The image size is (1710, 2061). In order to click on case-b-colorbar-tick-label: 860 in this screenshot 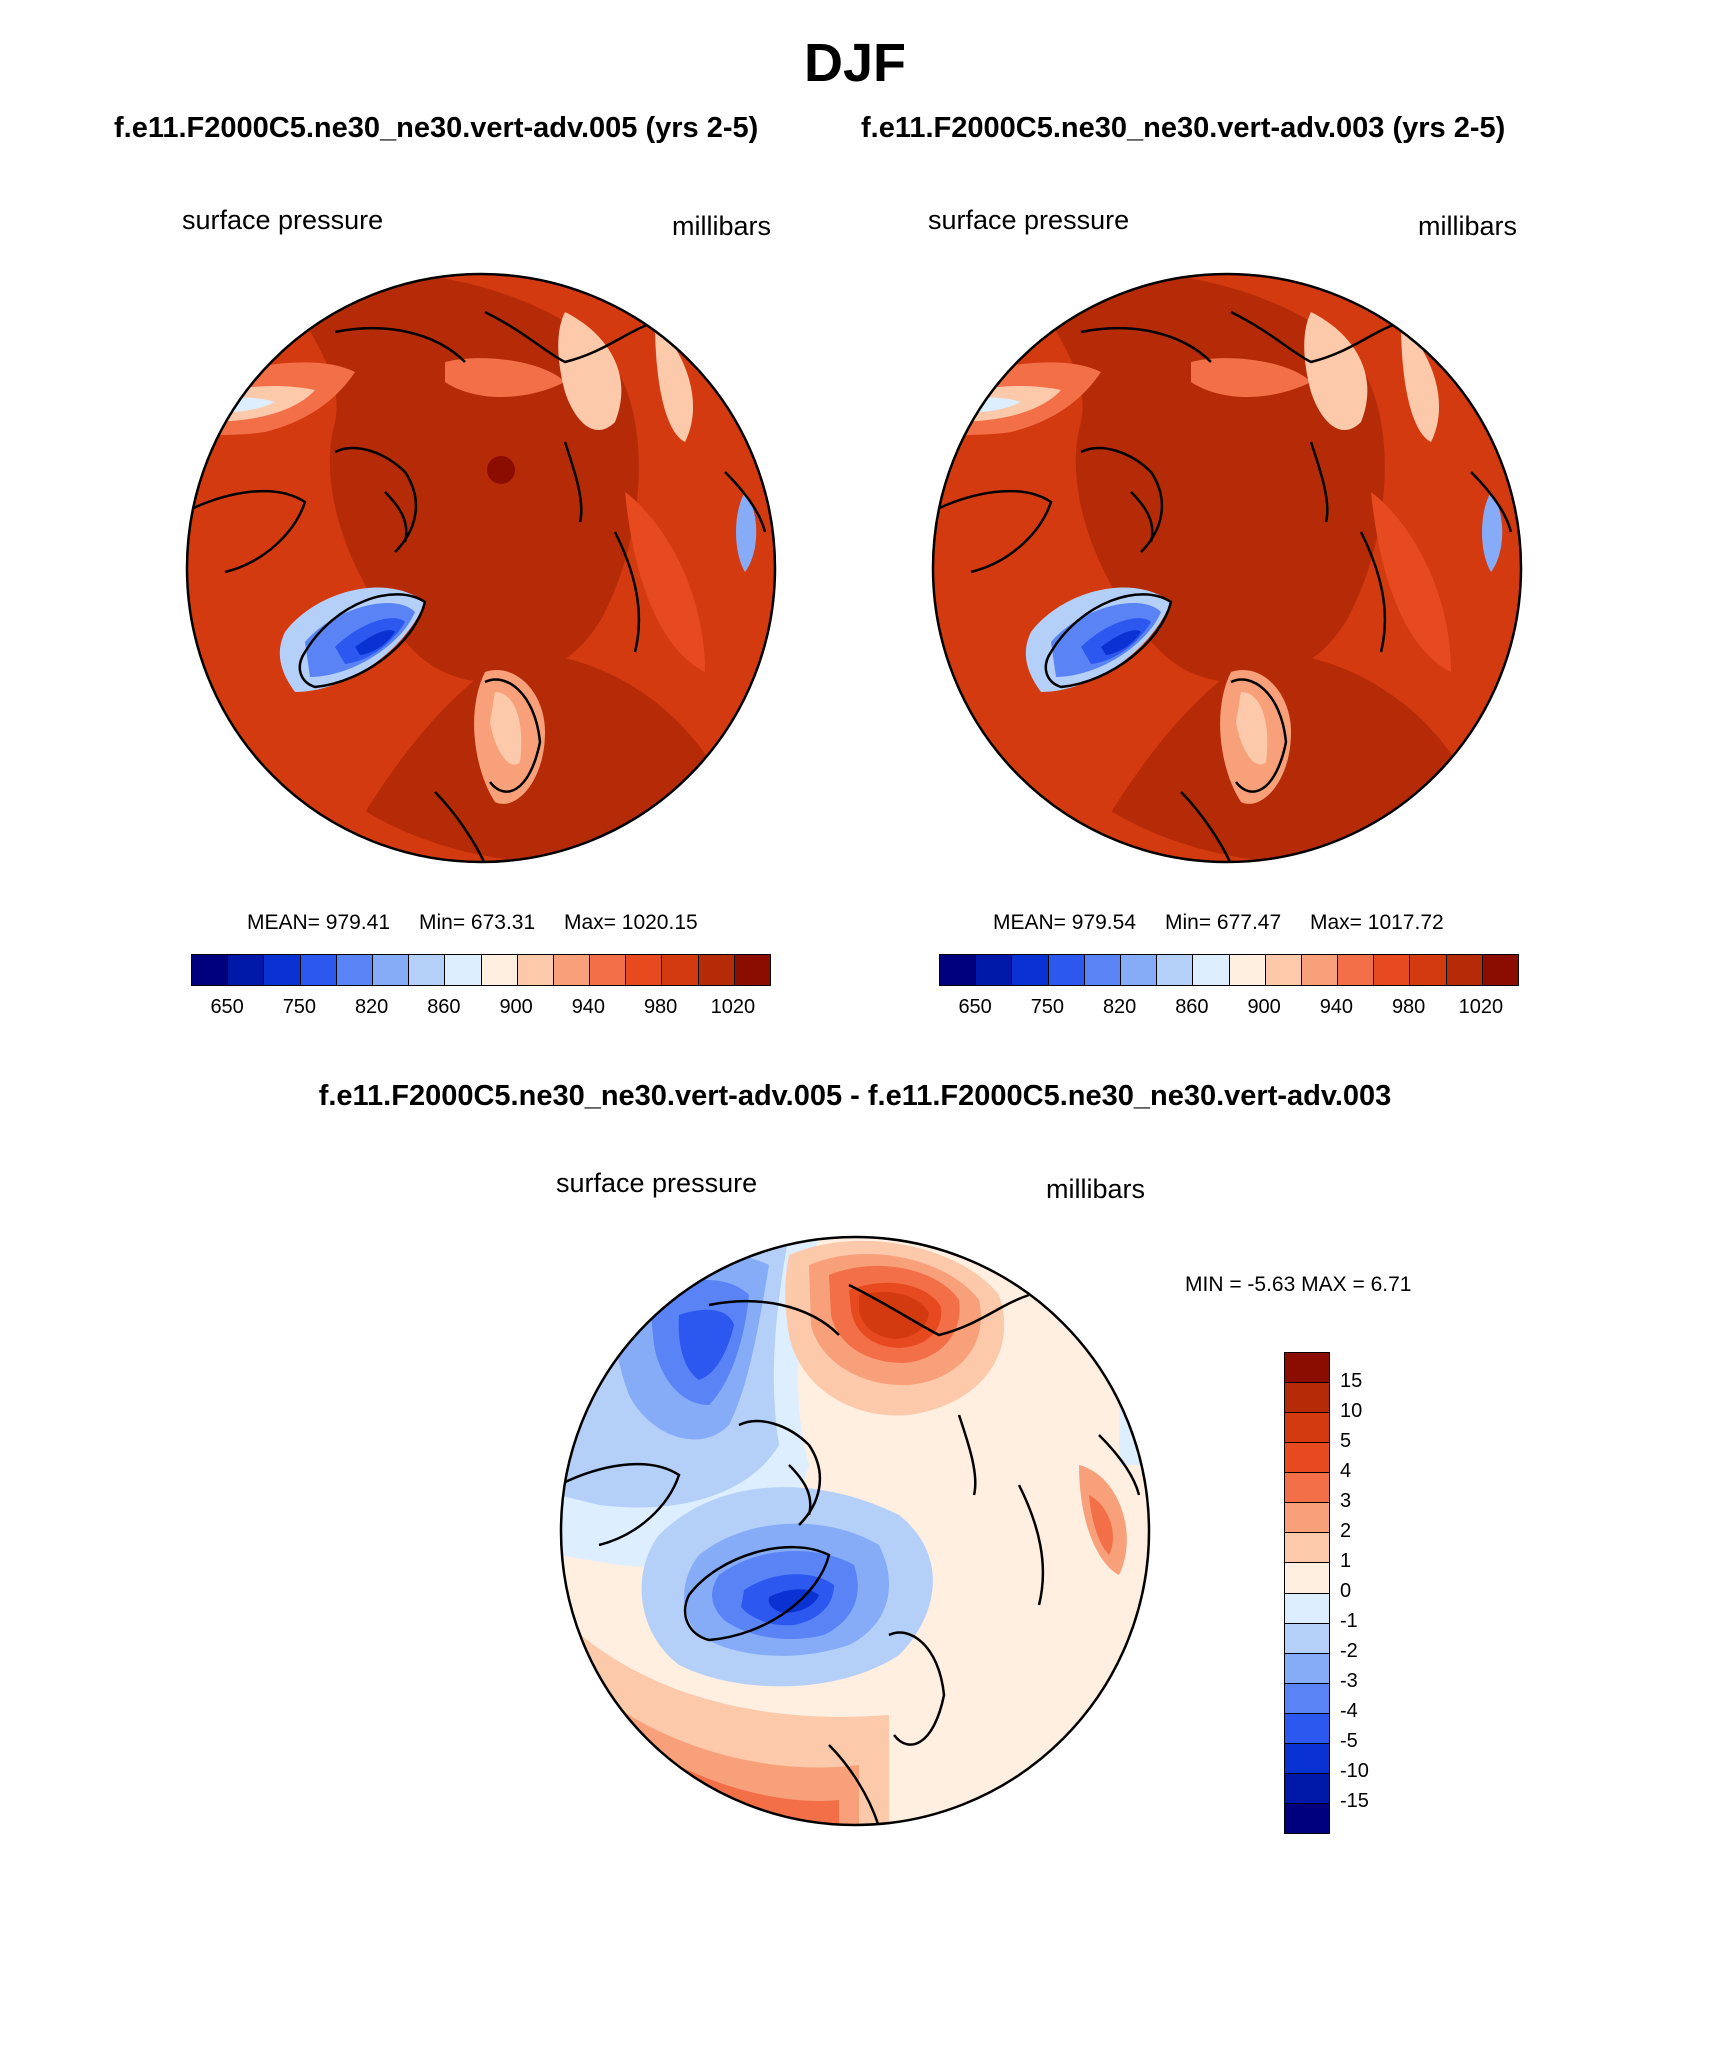, I will do `click(1192, 1007)`.